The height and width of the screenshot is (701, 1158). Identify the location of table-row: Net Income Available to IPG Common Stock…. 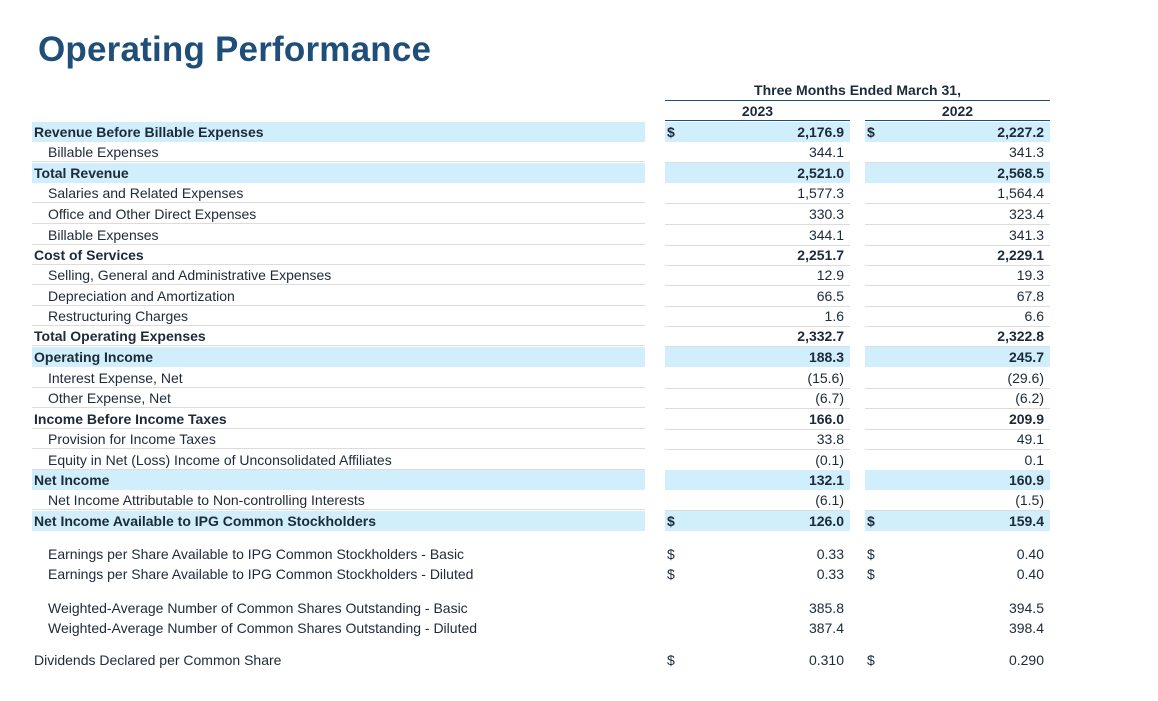
(579, 521).